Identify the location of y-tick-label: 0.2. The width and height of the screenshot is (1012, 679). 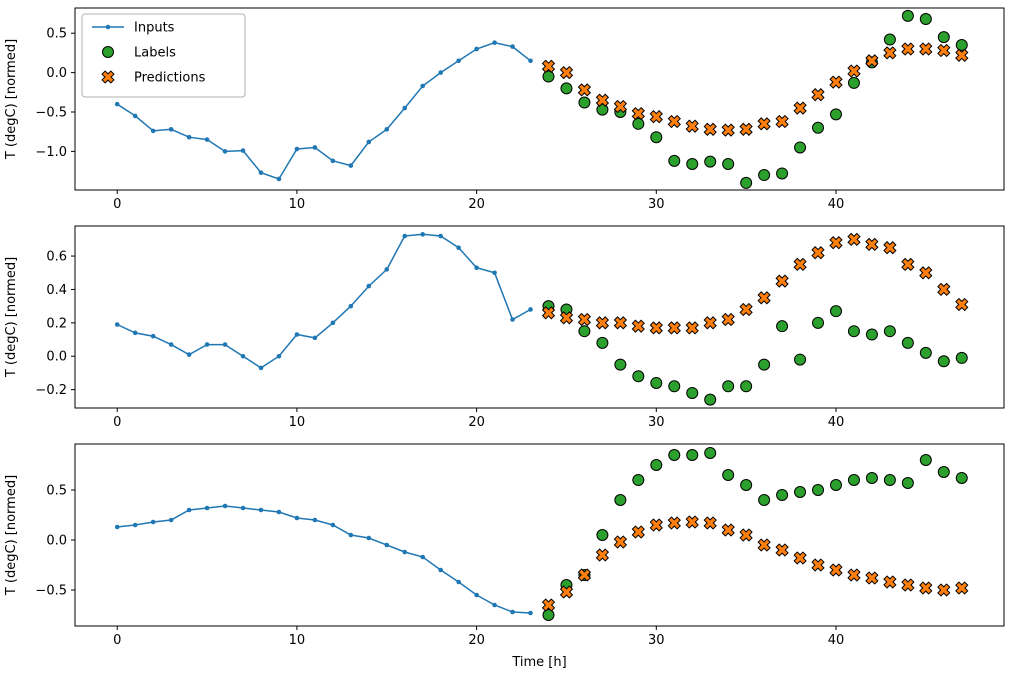
(56, 323).